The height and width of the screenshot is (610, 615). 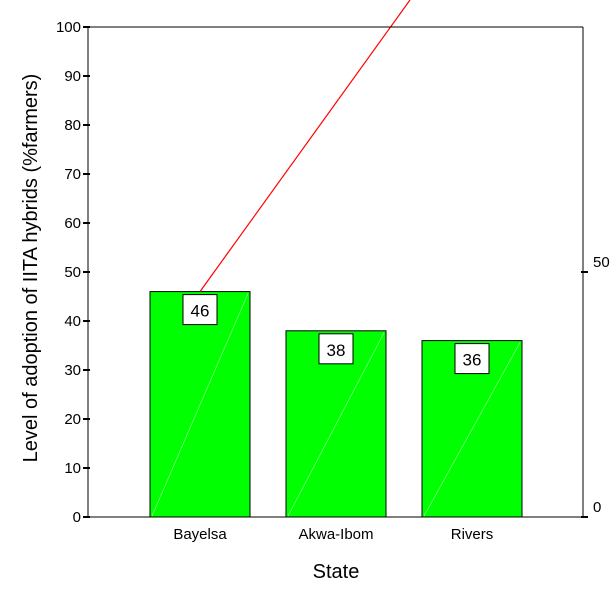 I want to click on x-tick-label: Akwa-Ibom, so click(x=335, y=534).